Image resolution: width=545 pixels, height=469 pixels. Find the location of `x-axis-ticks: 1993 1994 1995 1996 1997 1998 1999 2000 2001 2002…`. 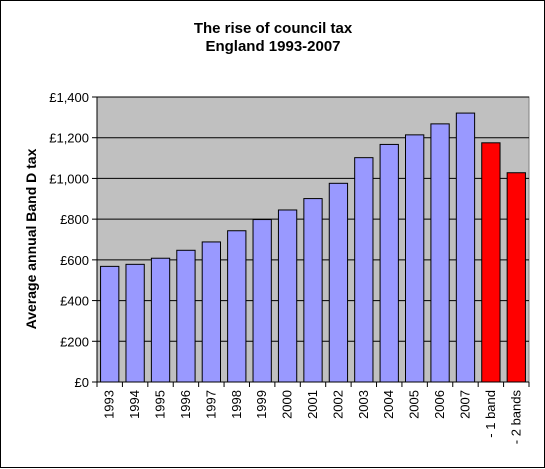

x-axis-ticks: 1993 1994 1995 1996 1997 1998 1999 2000 2001 2002… is located at coordinates (313, 413).